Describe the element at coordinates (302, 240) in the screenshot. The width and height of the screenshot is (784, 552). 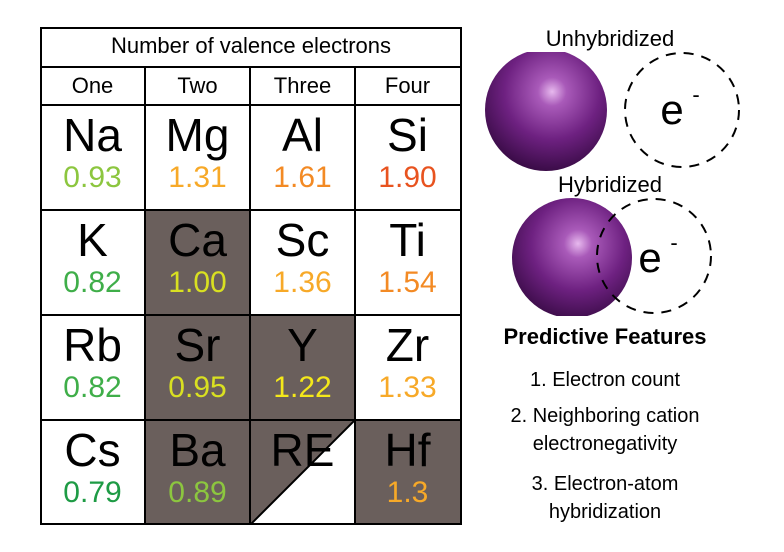
I see `element-symbol: Sc` at that location.